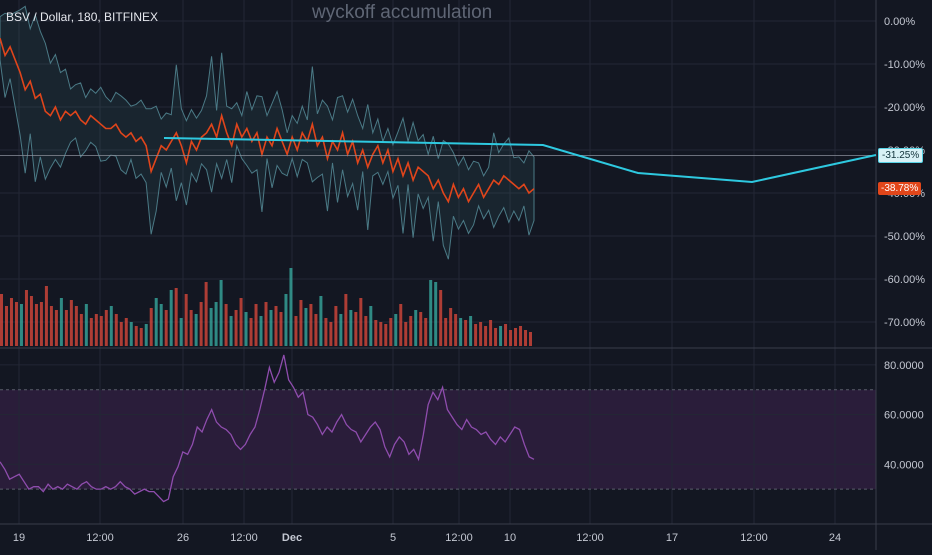 This screenshot has height=555, width=932. Describe the element at coordinates (82, 17) in the screenshot. I see `symbol-label: BSV / Dollar, 180, BITFINEX` at that location.